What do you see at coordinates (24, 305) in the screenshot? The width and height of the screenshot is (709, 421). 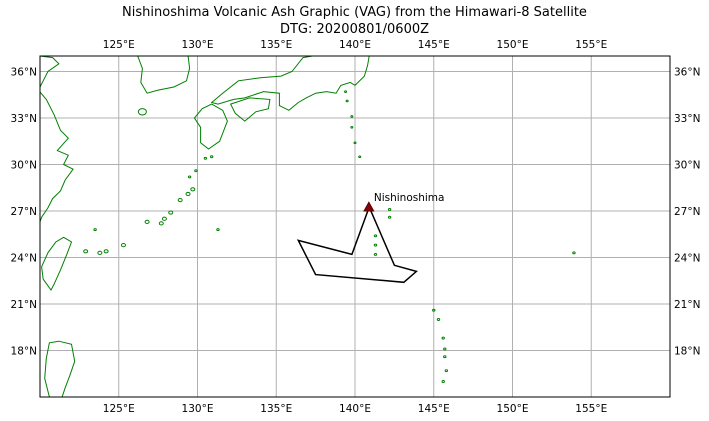 I see `lat-tick-label-left: 21°N` at bounding box center [24, 305].